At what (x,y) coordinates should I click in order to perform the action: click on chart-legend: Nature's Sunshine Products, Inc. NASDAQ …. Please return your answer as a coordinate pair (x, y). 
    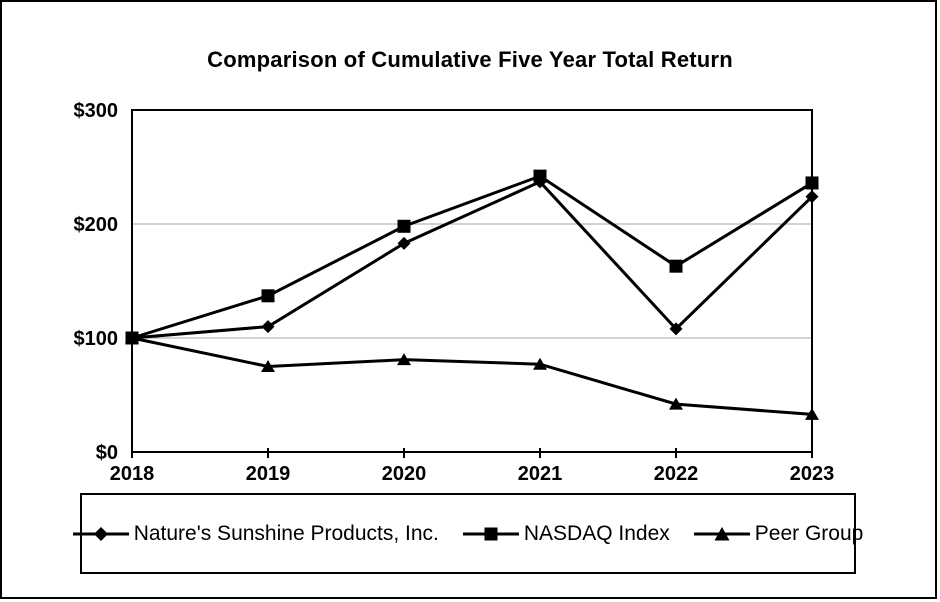
    Looking at the image, I should click on (467, 533).